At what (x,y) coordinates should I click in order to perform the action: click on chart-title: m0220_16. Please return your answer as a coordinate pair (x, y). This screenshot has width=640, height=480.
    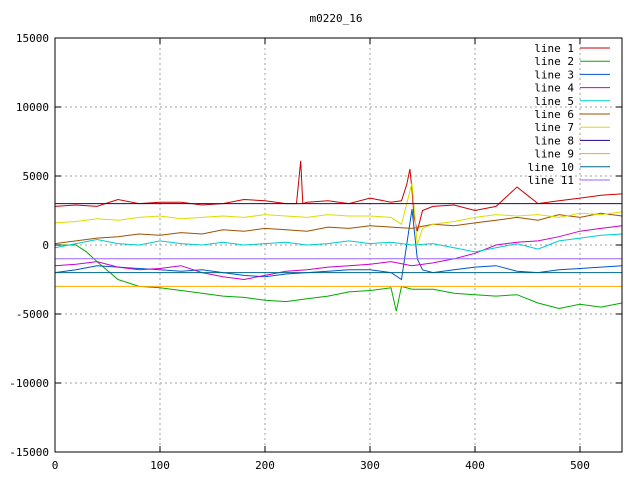
    Looking at the image, I should click on (336, 18).